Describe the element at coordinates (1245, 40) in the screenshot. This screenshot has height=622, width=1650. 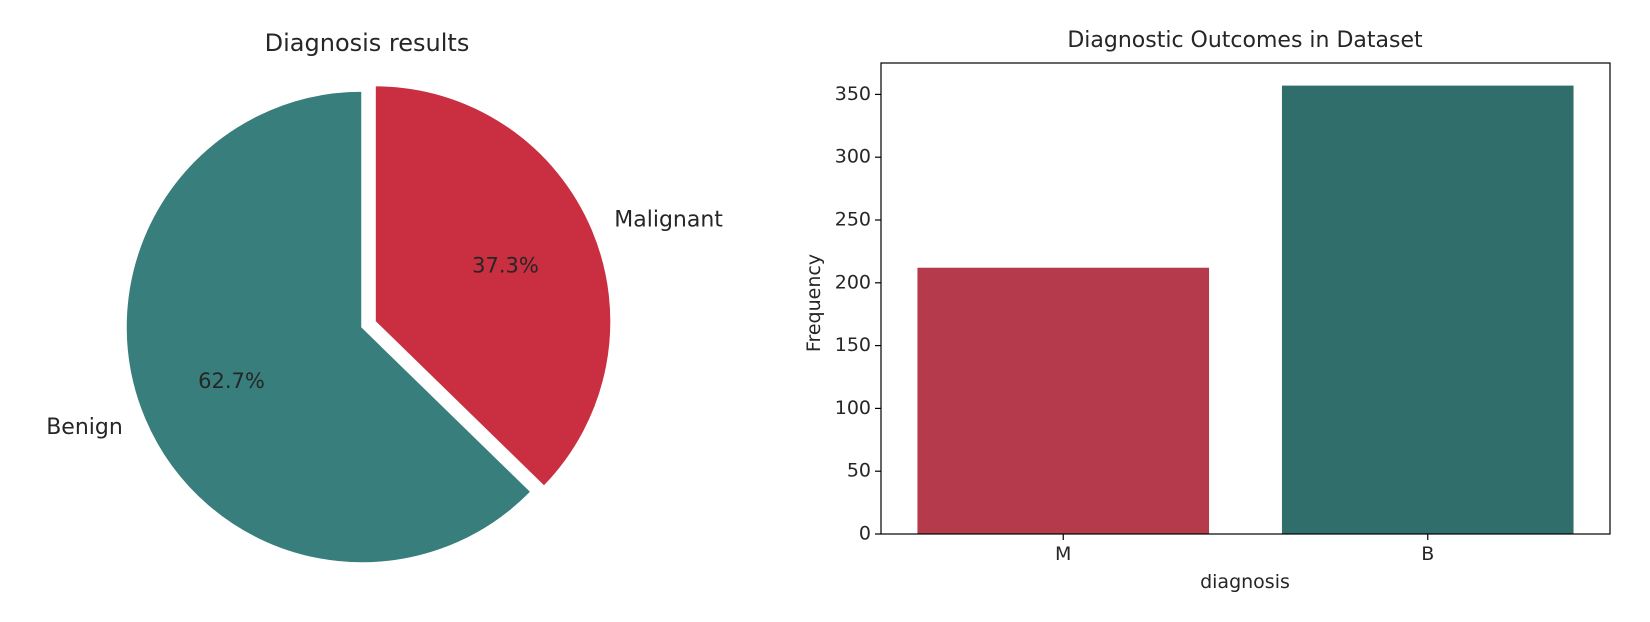
I see `bar-title: Diagnostic Outcomes in Dataset` at that location.